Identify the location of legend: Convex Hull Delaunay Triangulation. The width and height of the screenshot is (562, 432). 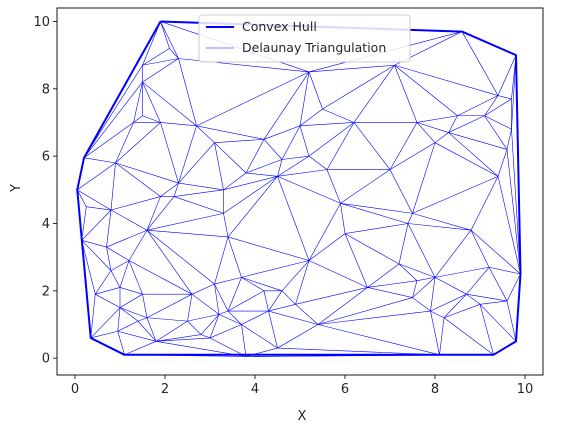
(304, 38).